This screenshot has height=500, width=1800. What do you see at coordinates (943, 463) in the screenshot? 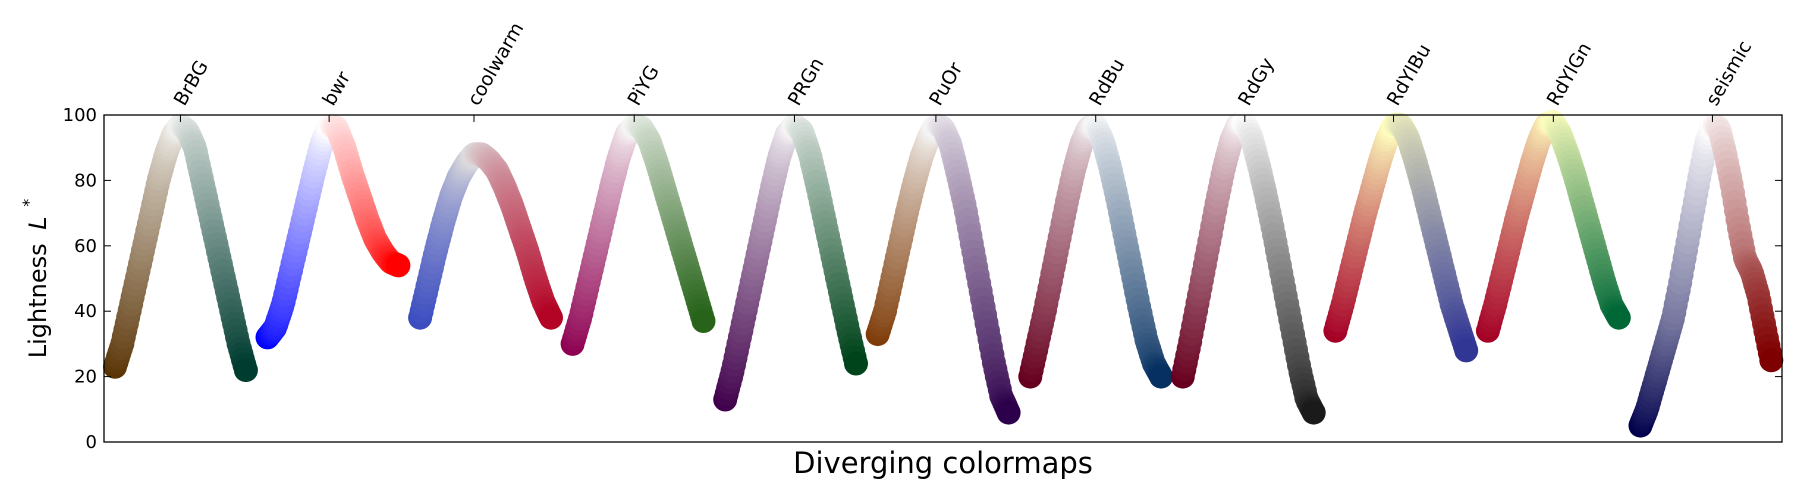
I see `x-axis-title: Diverging colormaps` at bounding box center [943, 463].